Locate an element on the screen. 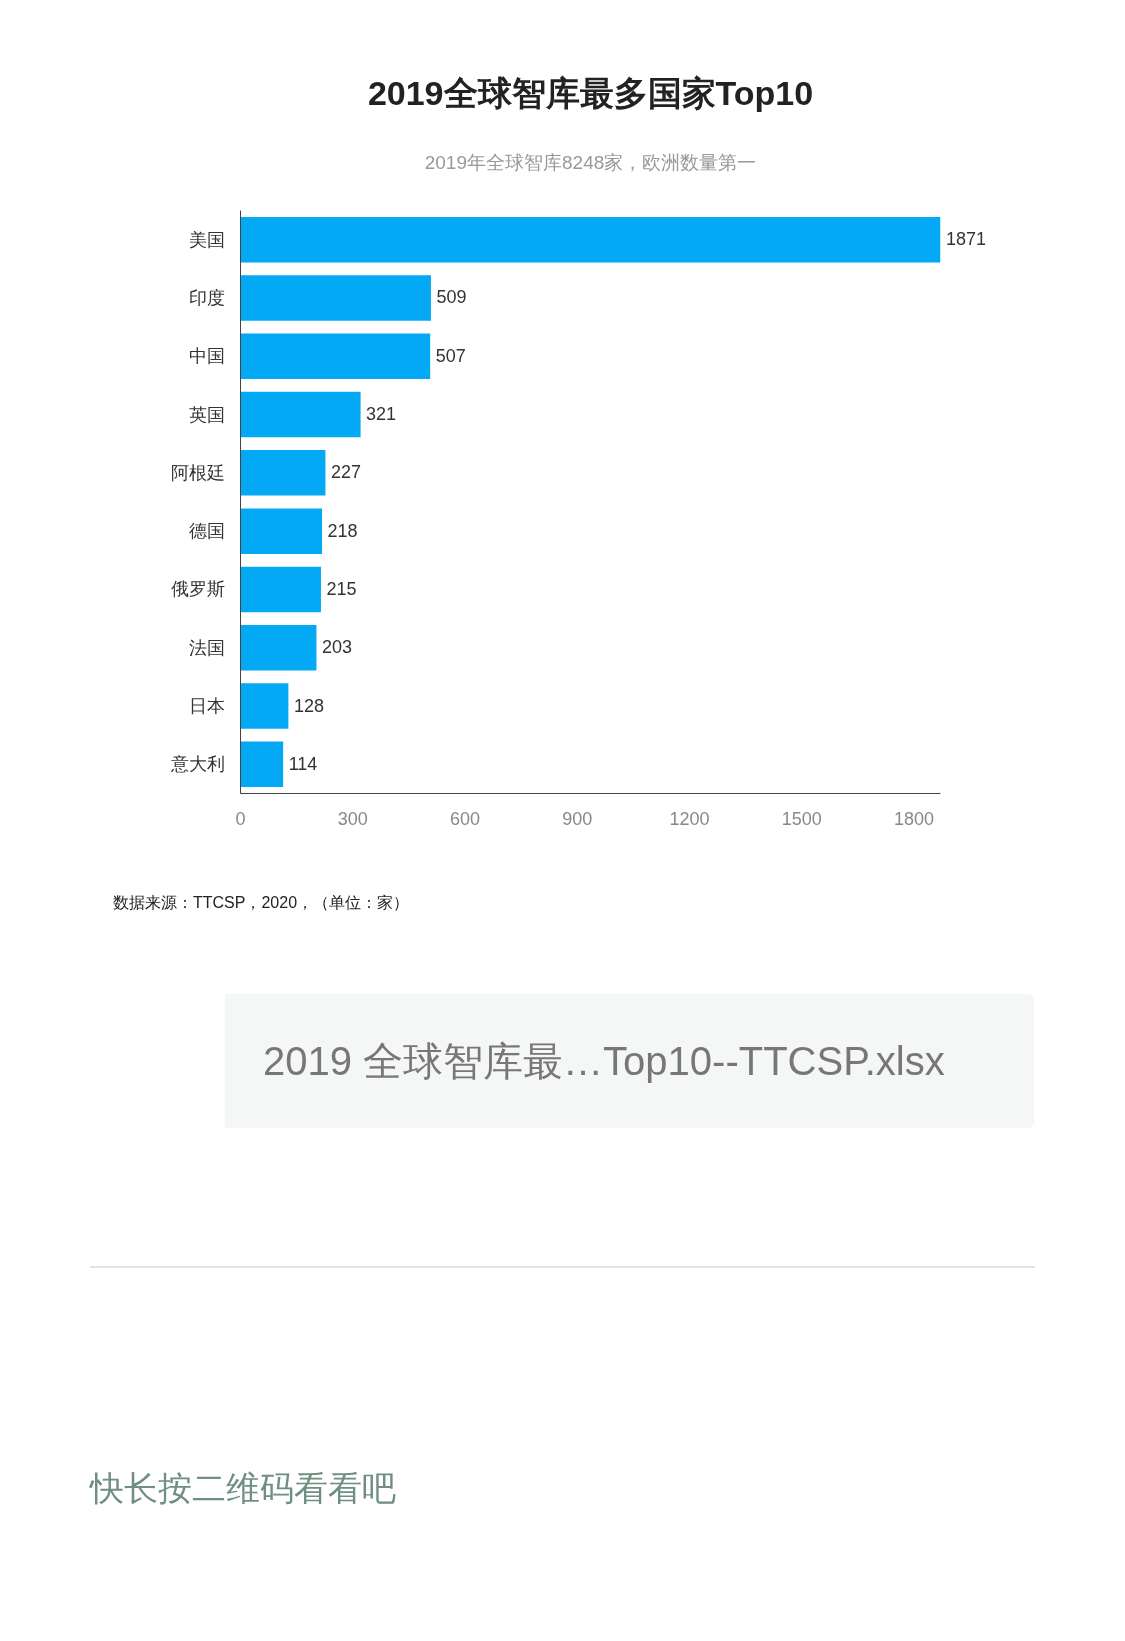 This screenshot has height=1641, width=1125. data-label: 227 is located at coordinates (345, 472).